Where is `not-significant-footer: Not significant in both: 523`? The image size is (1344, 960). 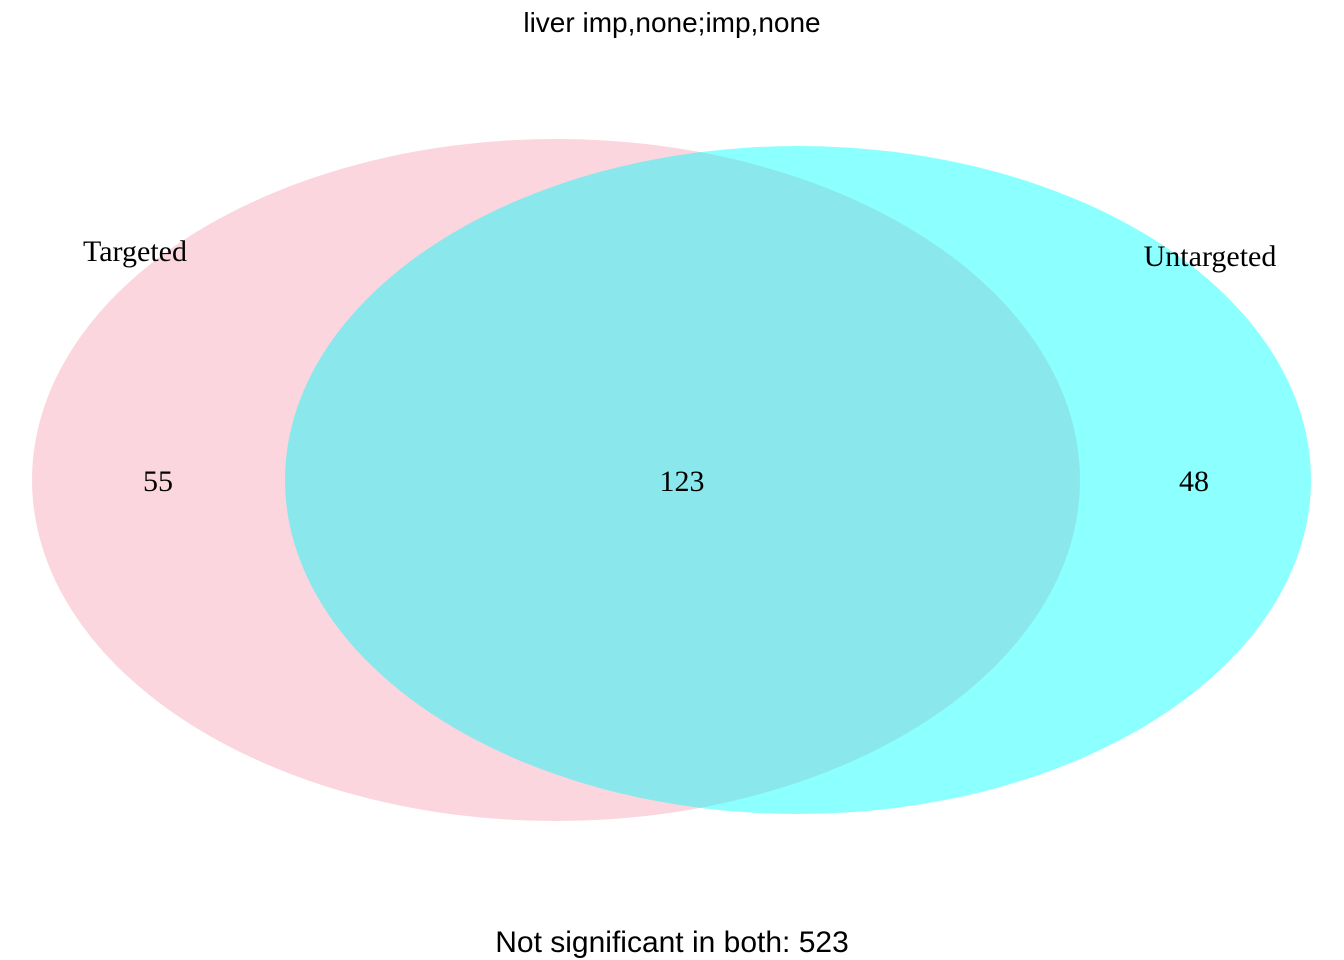
not-significant-footer: Not significant in both: 523 is located at coordinates (672, 942).